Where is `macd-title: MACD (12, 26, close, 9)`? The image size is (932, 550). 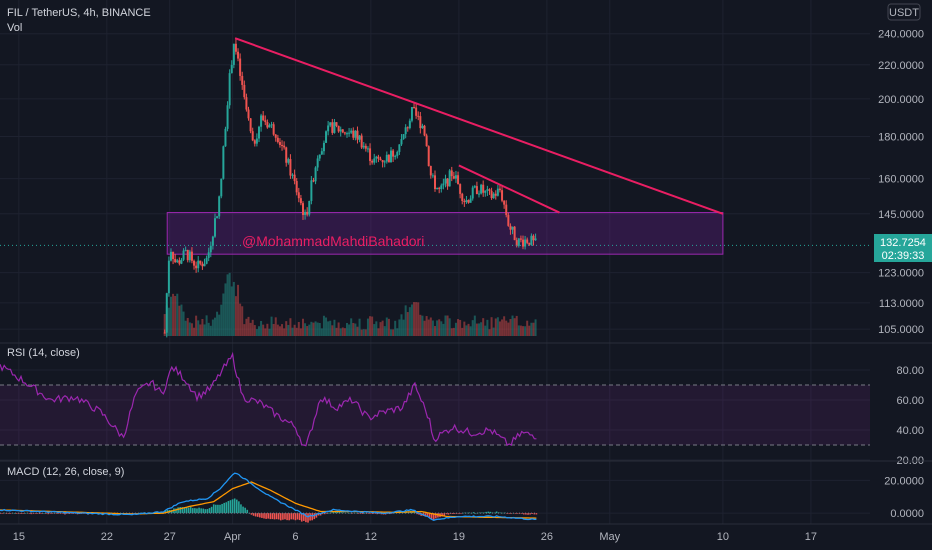
macd-title: MACD (12, 26, close, 9) is located at coordinates (65, 472).